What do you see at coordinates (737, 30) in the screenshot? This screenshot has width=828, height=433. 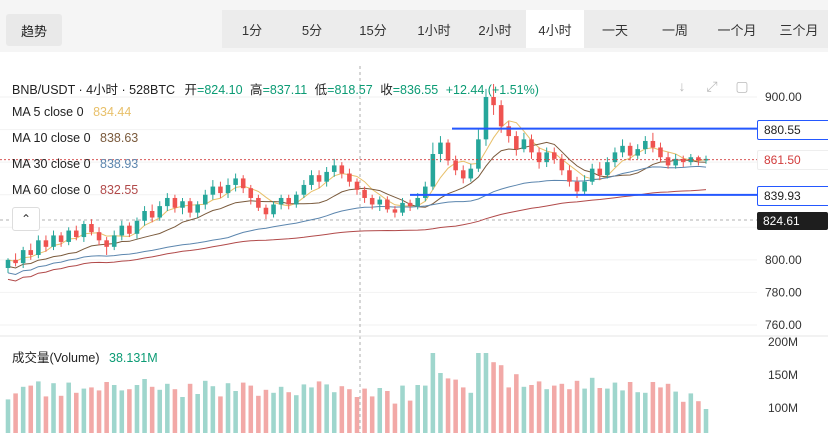 I see `tab-1mo: 一个月` at bounding box center [737, 30].